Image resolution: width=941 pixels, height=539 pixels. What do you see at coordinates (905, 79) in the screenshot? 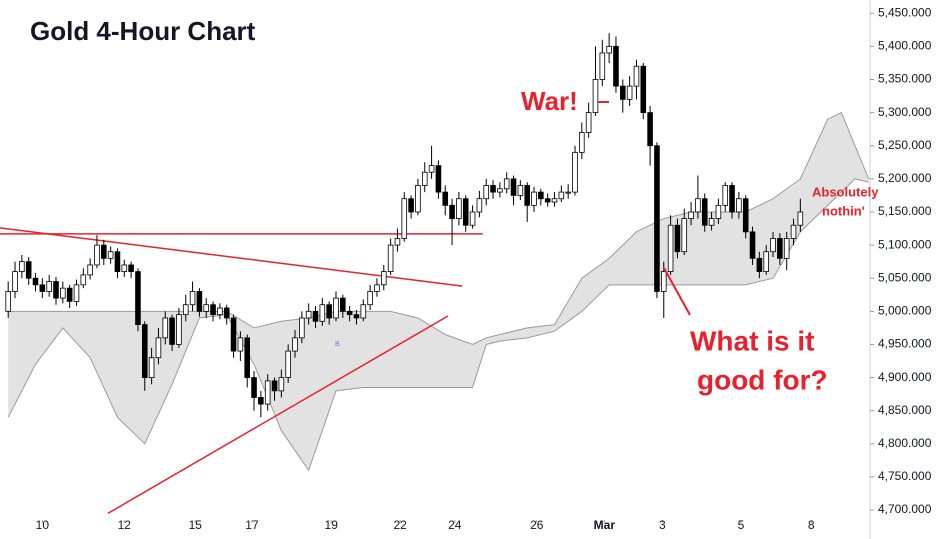
I see `y-tick-label: 5,350.000` at bounding box center [905, 79].